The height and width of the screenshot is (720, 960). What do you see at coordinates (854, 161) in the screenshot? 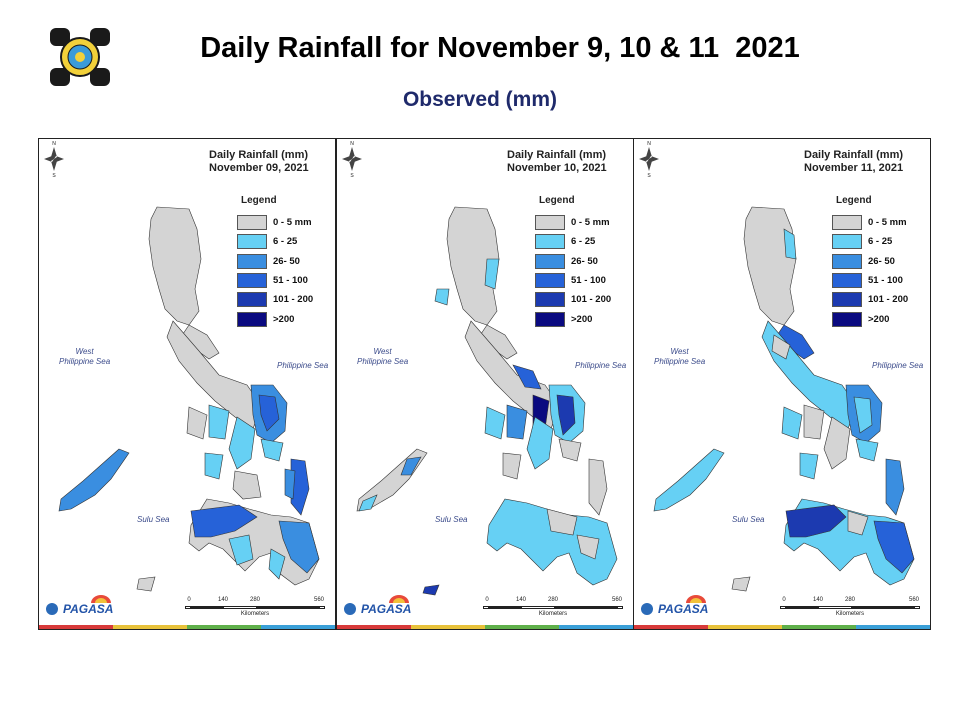
I see `panel-title: Daily Rainfall (mm) November 11, 2021` at bounding box center [854, 161].